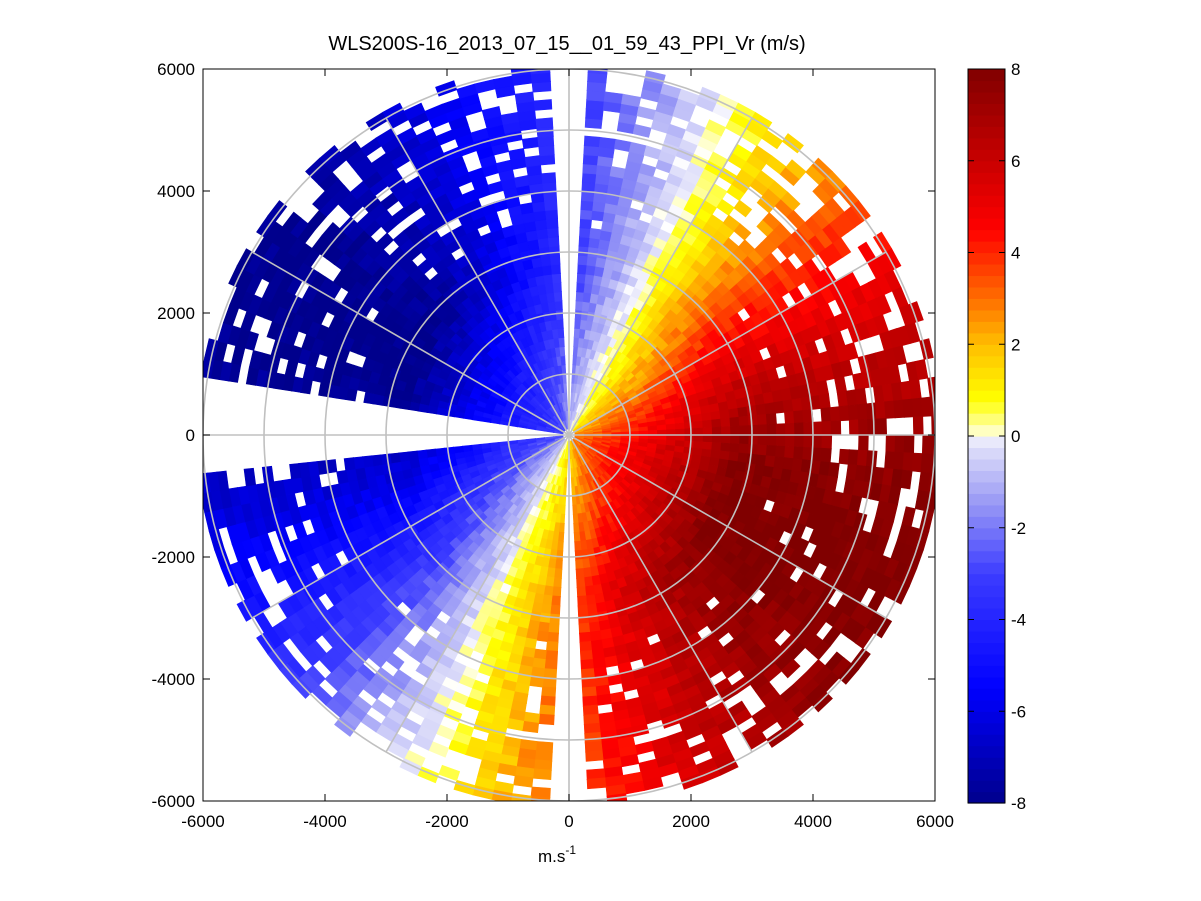 The height and width of the screenshot is (901, 1201). I want to click on colorbar-tick-label: 4, so click(1015, 253).